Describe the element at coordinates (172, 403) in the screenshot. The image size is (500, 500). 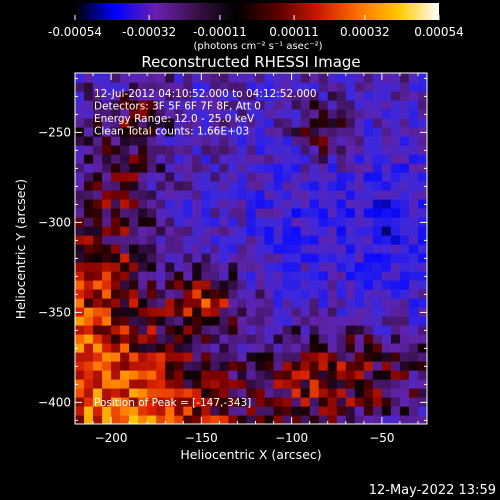
I see `peak-position-label: Position of Peak = [-147,-343]` at that location.